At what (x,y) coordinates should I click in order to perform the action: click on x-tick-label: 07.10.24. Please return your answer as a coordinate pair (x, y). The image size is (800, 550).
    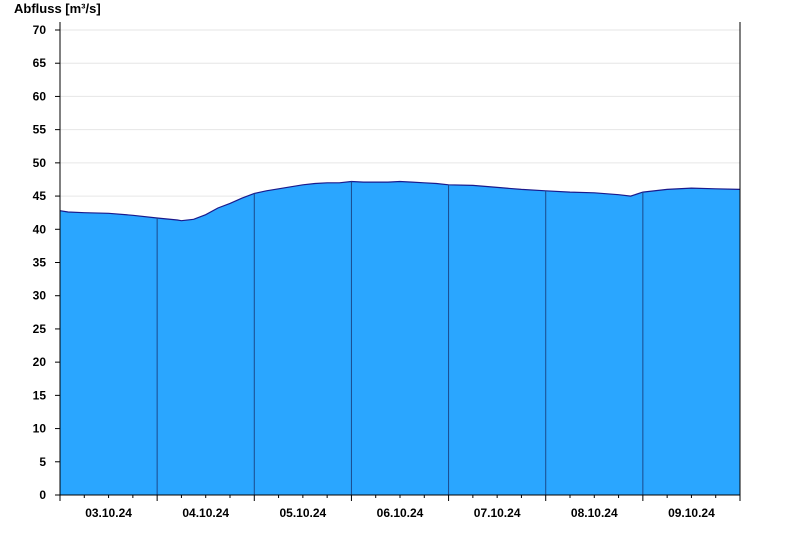
    Looking at the image, I should click on (497, 513).